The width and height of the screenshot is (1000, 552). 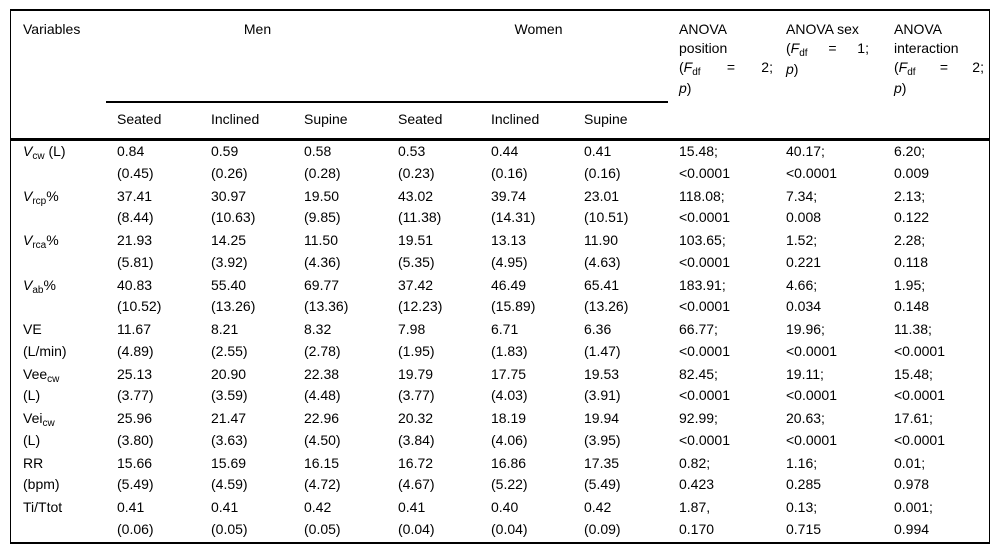 I want to click on row-label: Vrcp%, so click(x=64, y=208).